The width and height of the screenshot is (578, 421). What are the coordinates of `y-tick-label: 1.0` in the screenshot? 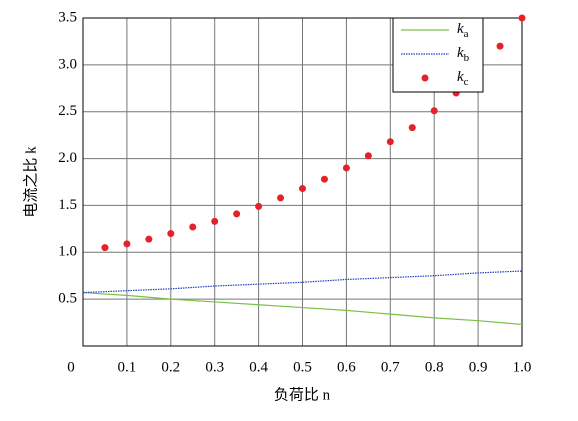 It's located at (67, 252).